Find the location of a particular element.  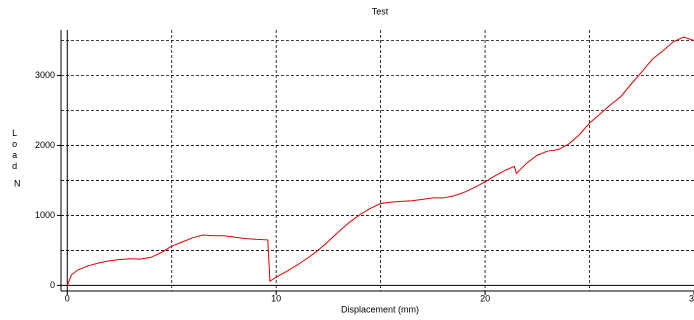

y-tick-label: 0 is located at coordinates (52, 285).